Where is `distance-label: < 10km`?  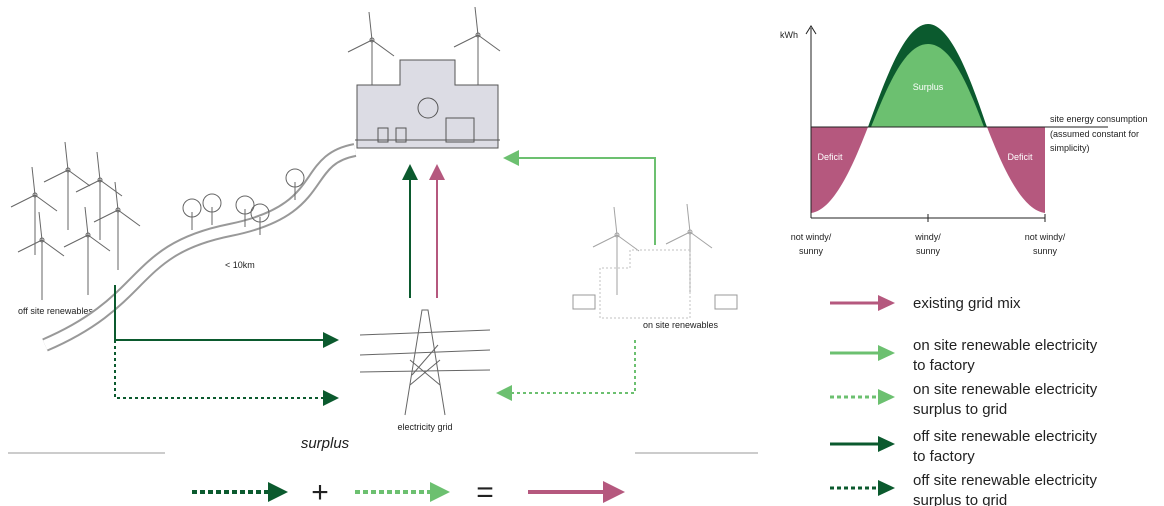 distance-label: < 10km is located at coordinates (240, 265).